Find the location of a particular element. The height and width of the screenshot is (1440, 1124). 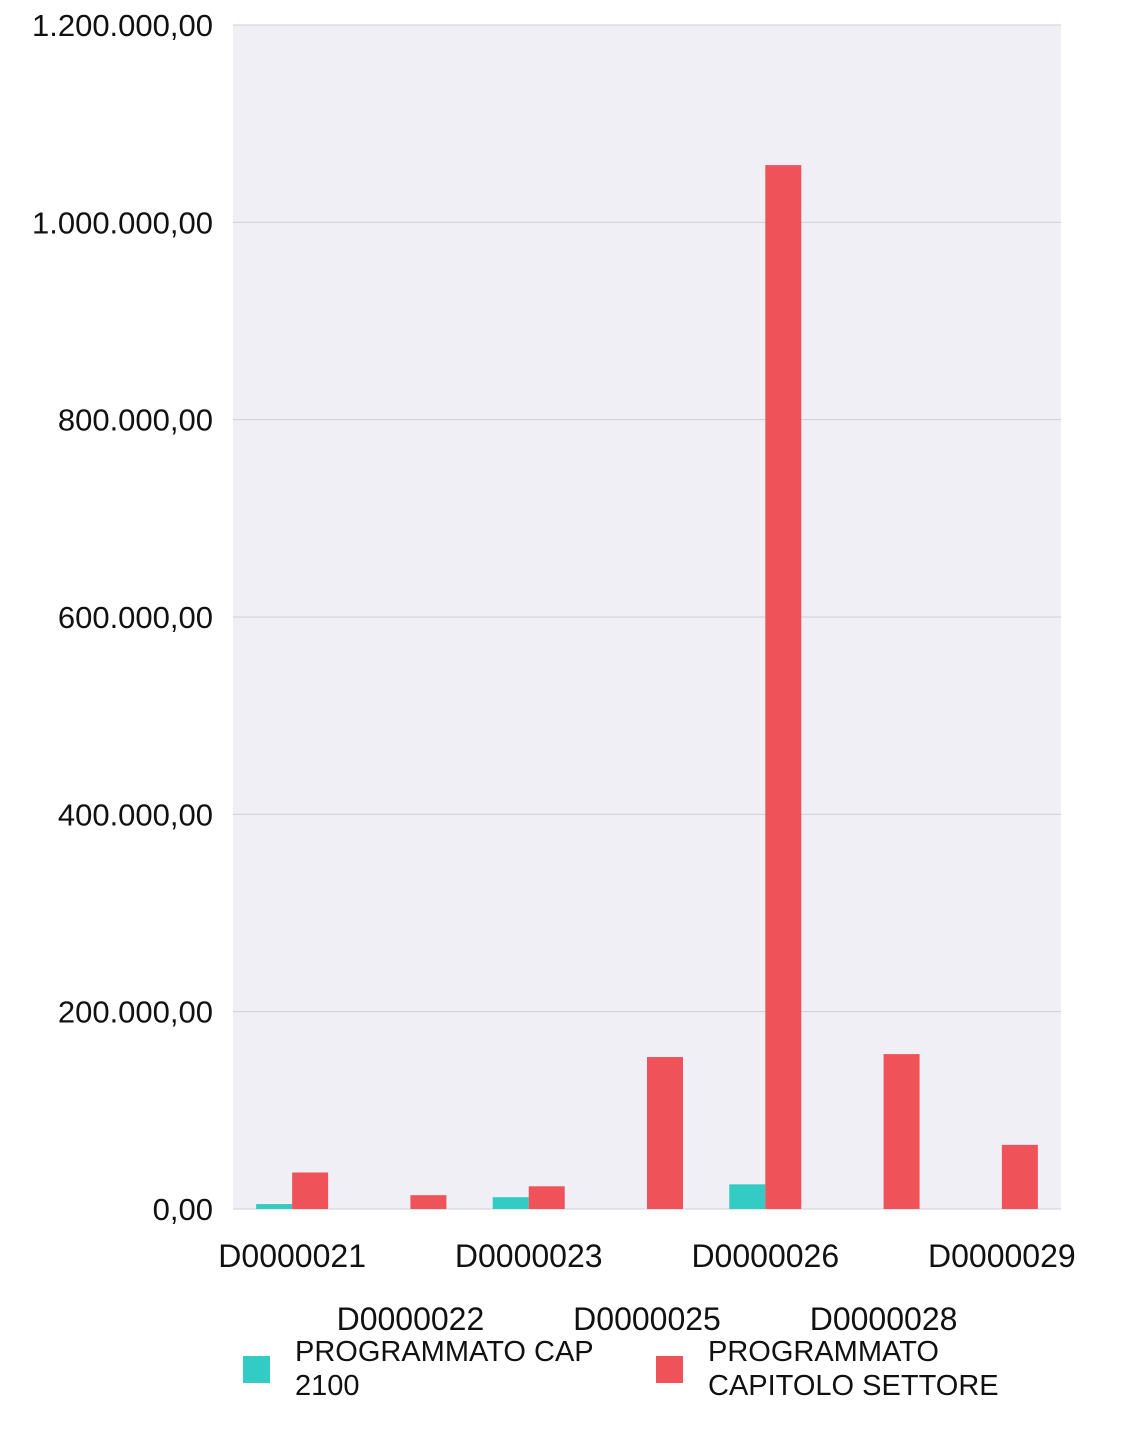

x-tick-label: D0000023 is located at coordinates (529, 1256).